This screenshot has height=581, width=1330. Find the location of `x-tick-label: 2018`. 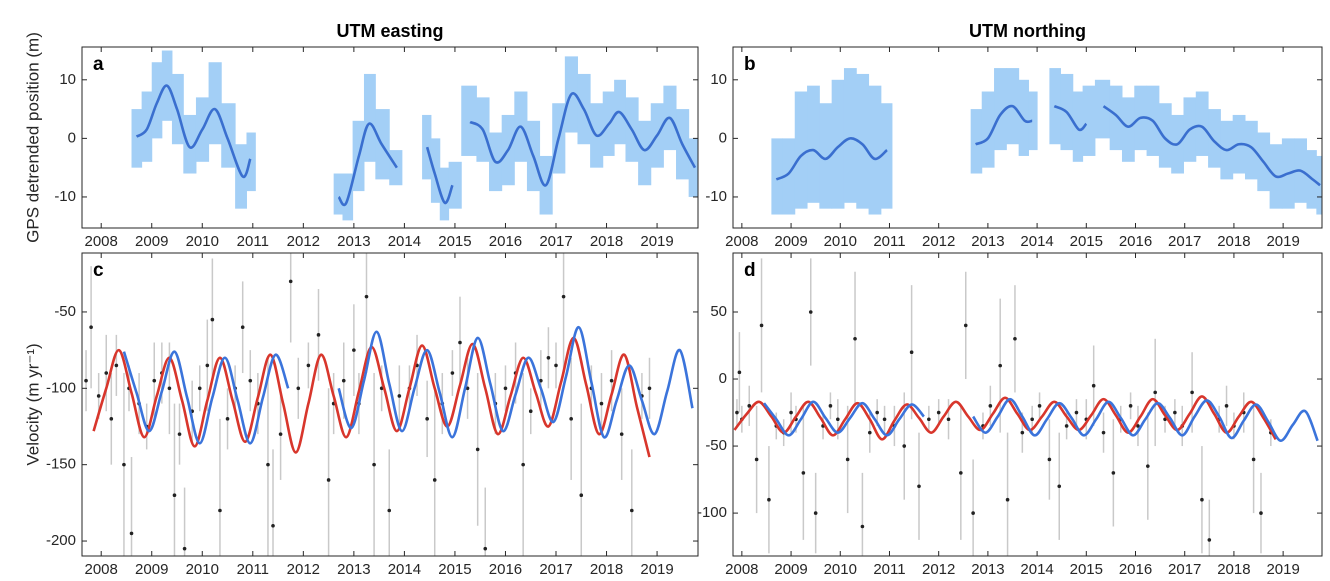

x-tick-label: 2018 is located at coordinates (1233, 569).